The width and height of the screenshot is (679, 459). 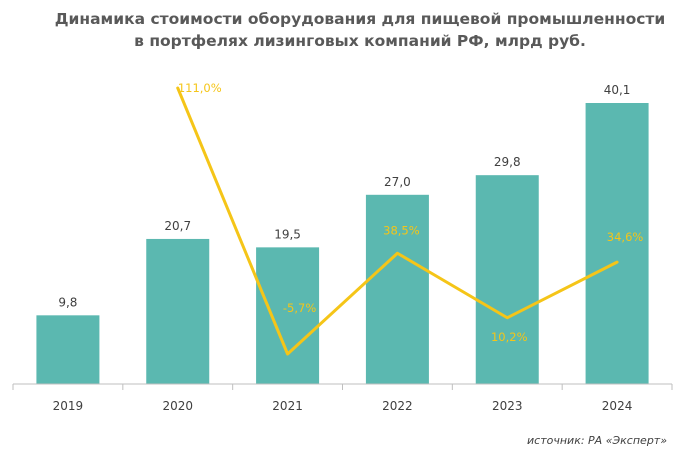 What do you see at coordinates (507, 279) in the screenshot?
I see `bar-2023` at bounding box center [507, 279].